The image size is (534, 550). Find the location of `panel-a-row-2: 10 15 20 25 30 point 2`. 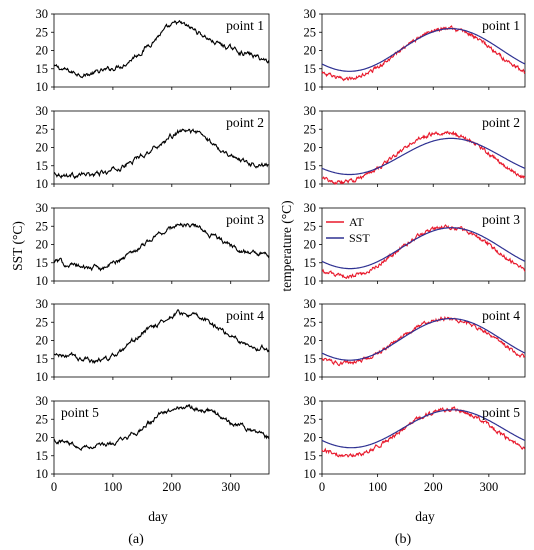

panel-a-row-2: 10 15 20 25 30 point 2 is located at coordinates (153, 147).